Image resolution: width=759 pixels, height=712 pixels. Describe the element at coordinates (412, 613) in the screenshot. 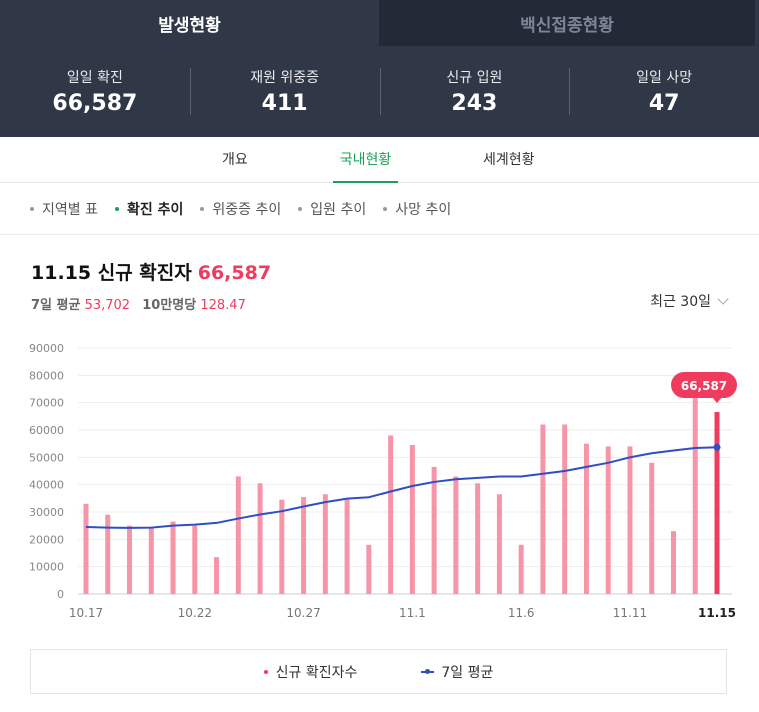

I see `x-tick-label: 11.1` at that location.